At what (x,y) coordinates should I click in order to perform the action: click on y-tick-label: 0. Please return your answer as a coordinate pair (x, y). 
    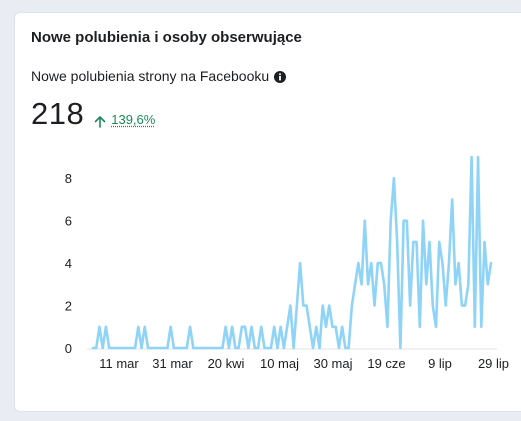
    Looking at the image, I should click on (68, 348).